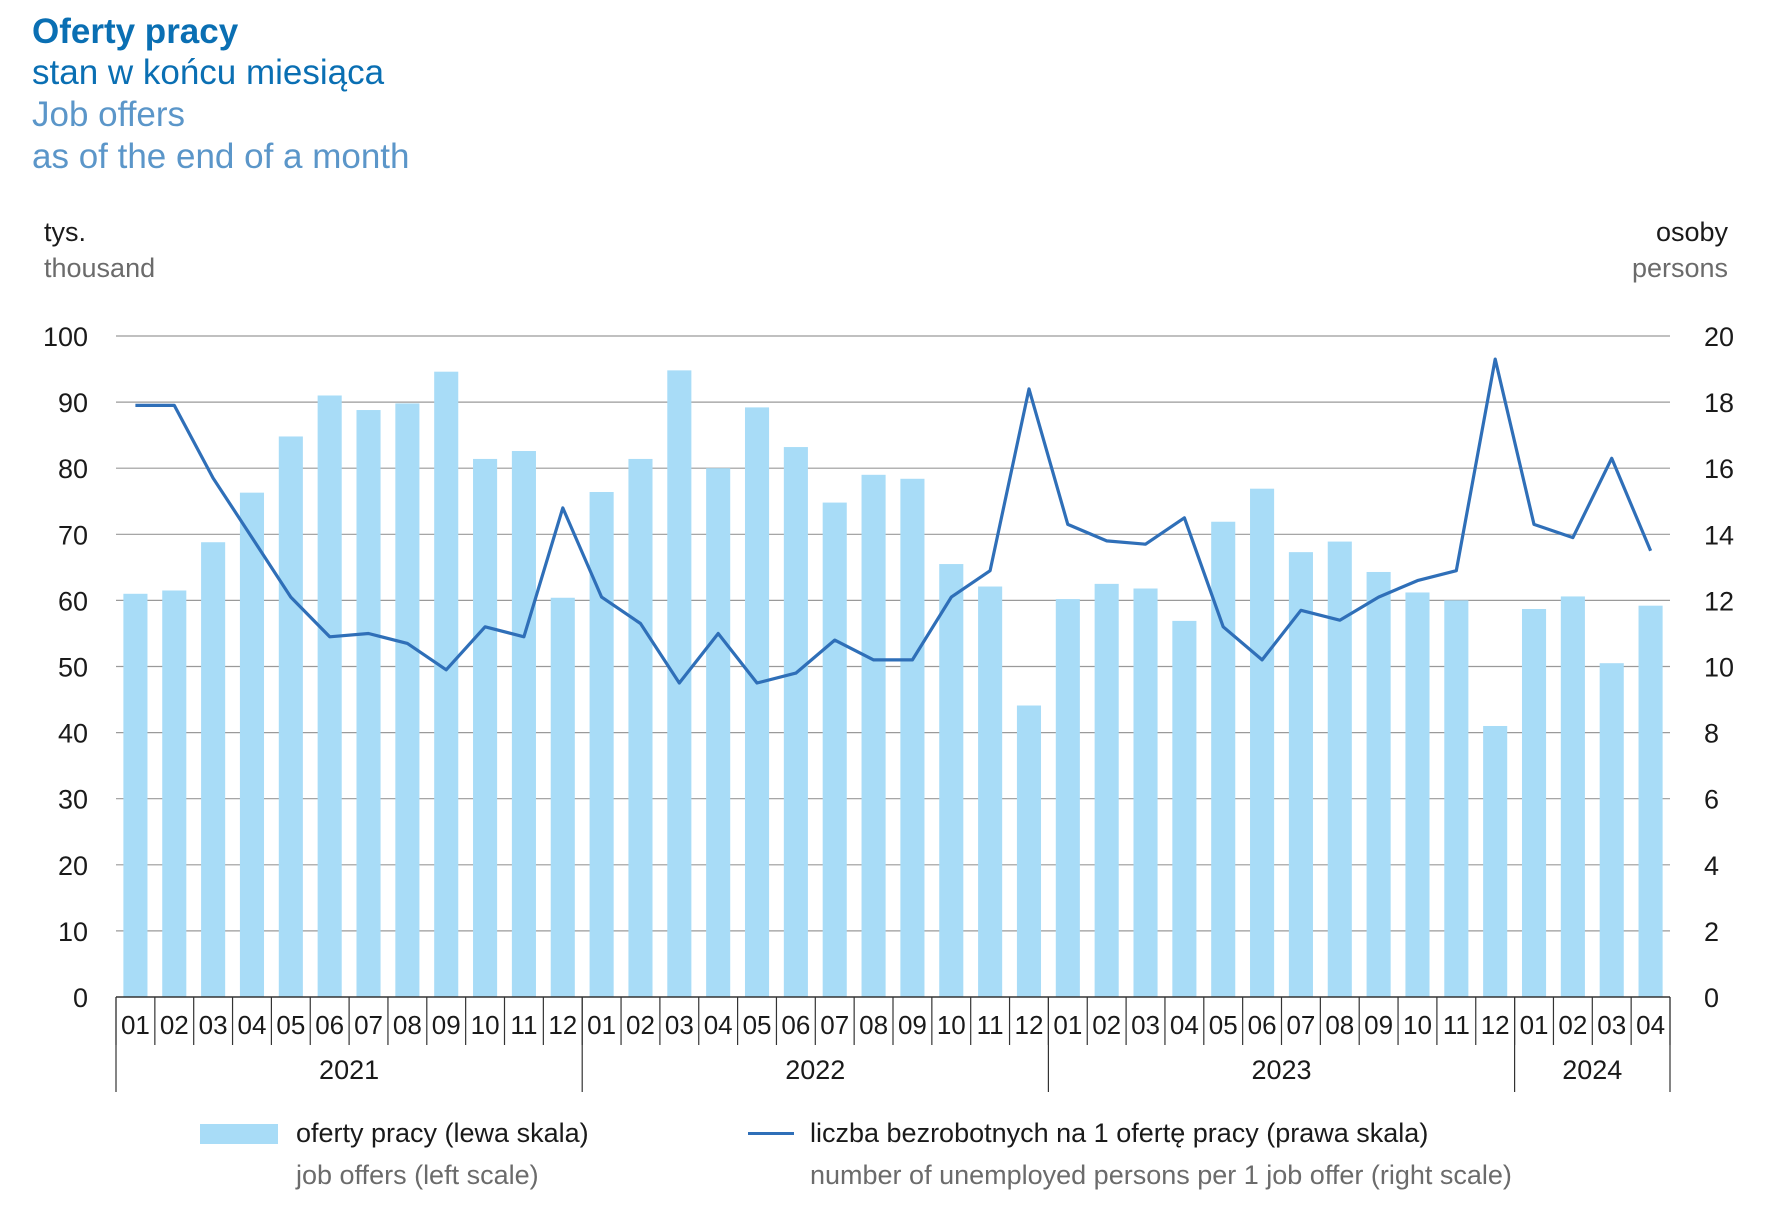  I want to click on right-axis-unit-pl: osoby, so click(1691, 232).